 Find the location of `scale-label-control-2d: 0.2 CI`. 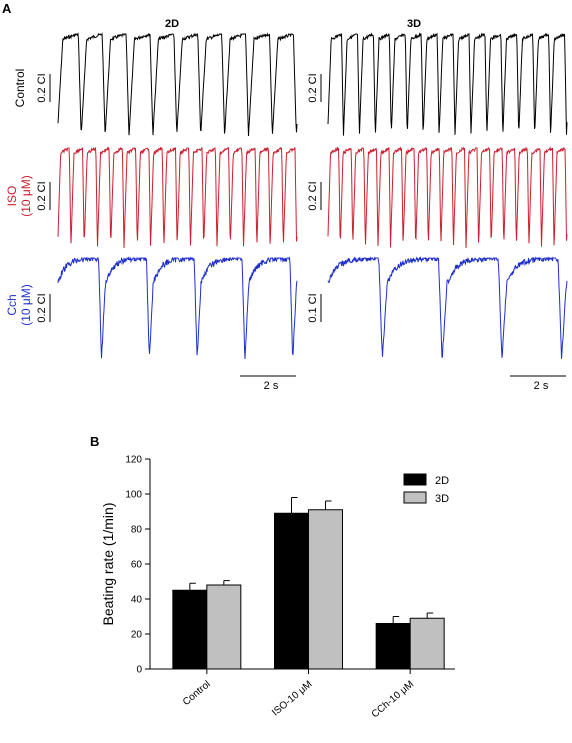

scale-label-control-2d: 0.2 CI is located at coordinates (42, 87).